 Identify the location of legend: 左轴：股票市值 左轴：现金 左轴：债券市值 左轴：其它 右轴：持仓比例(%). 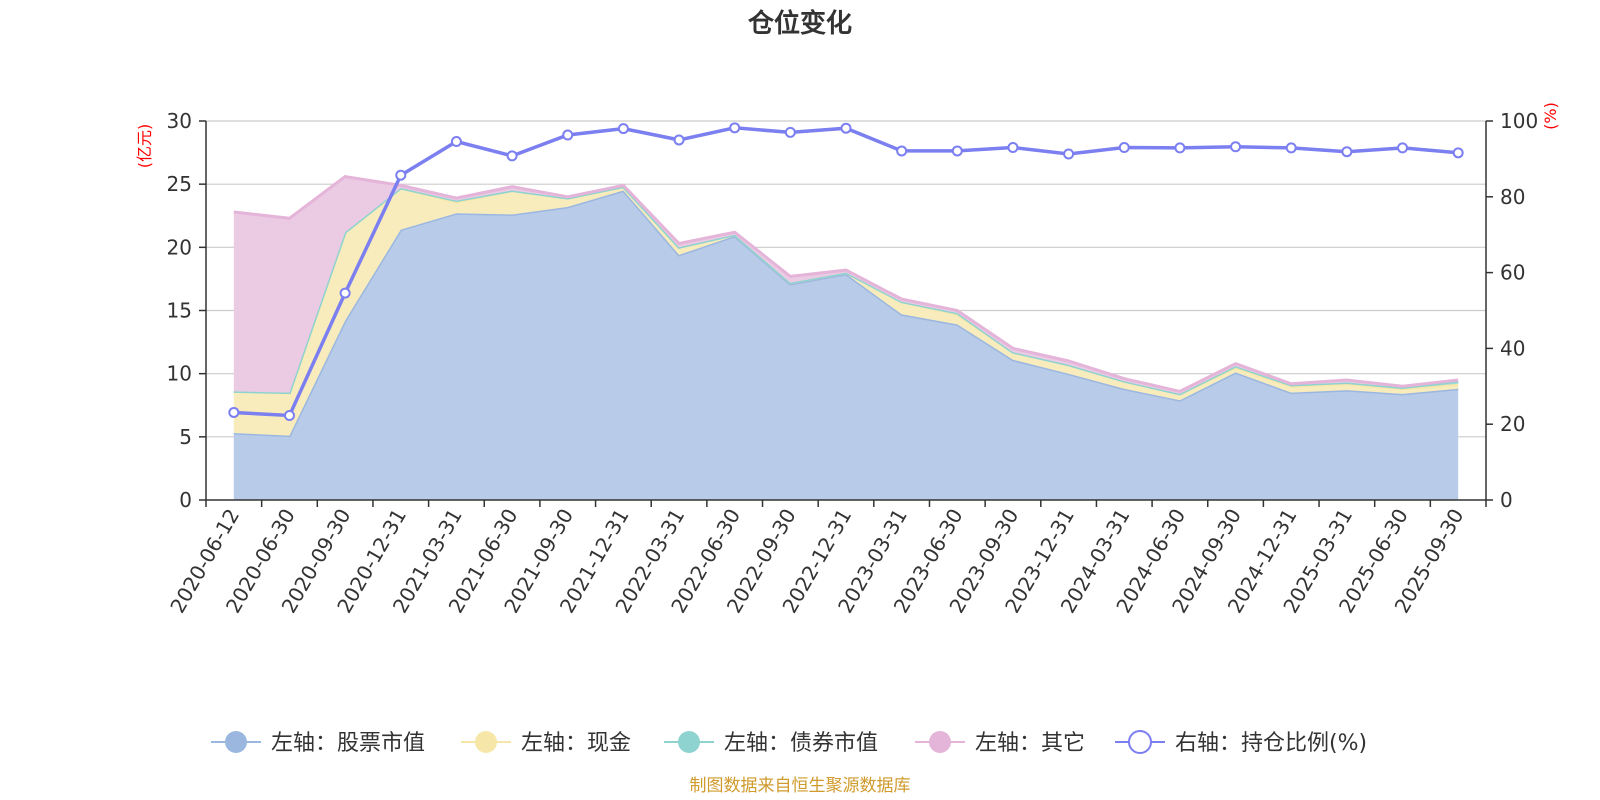
(789, 743).